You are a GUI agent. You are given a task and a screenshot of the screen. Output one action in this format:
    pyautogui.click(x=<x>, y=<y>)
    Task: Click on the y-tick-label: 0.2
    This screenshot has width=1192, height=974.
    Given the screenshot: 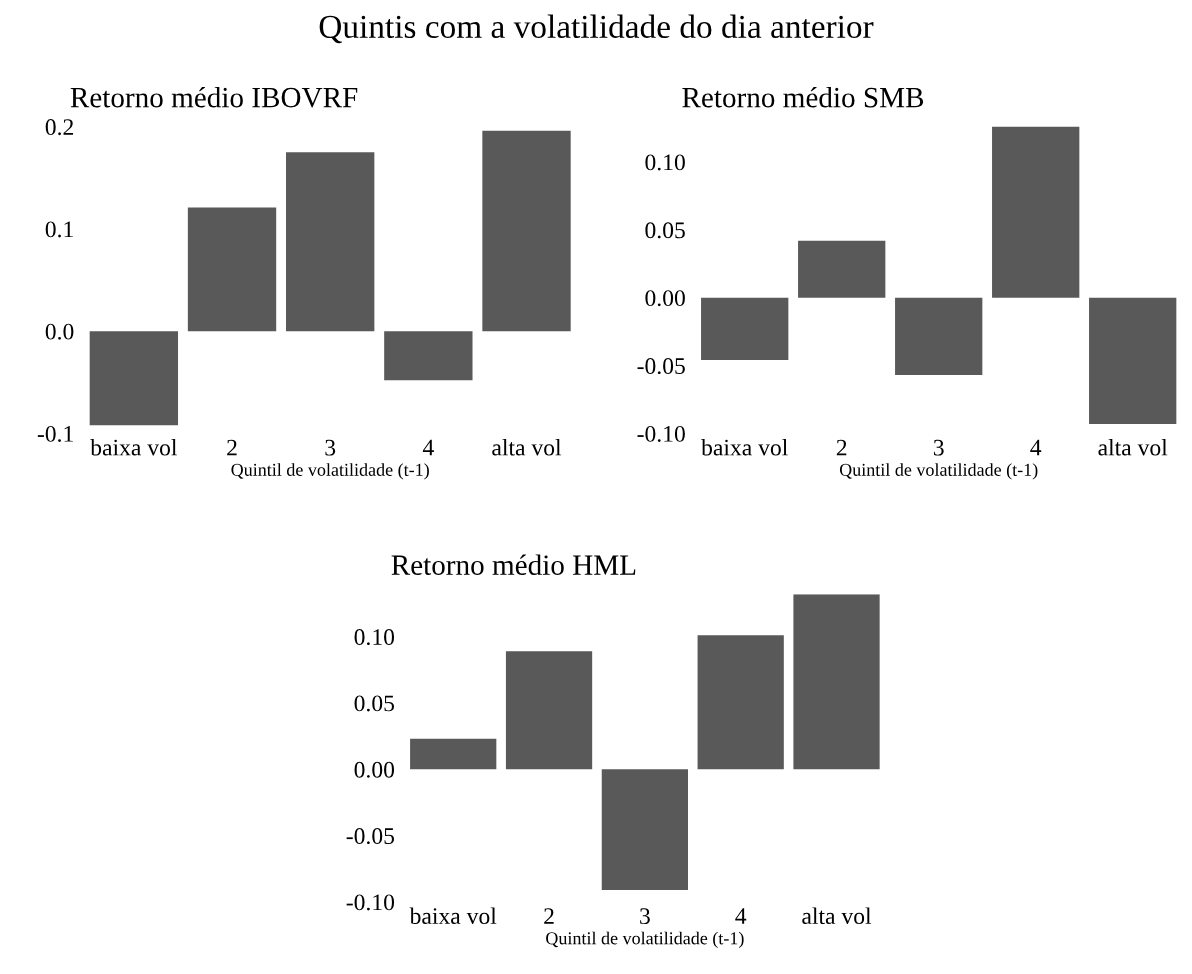 What is the action you would take?
    pyautogui.click(x=59, y=127)
    